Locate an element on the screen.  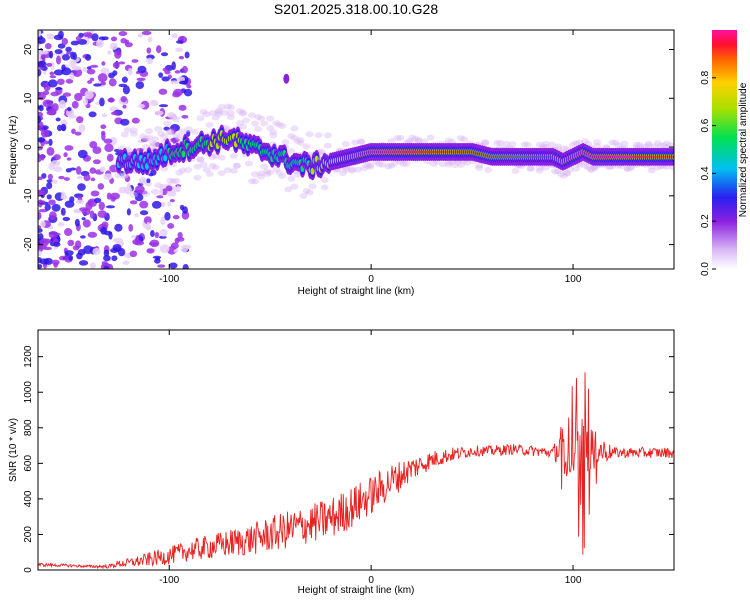
snr-ytick-label: 0 is located at coordinates (28, 570).